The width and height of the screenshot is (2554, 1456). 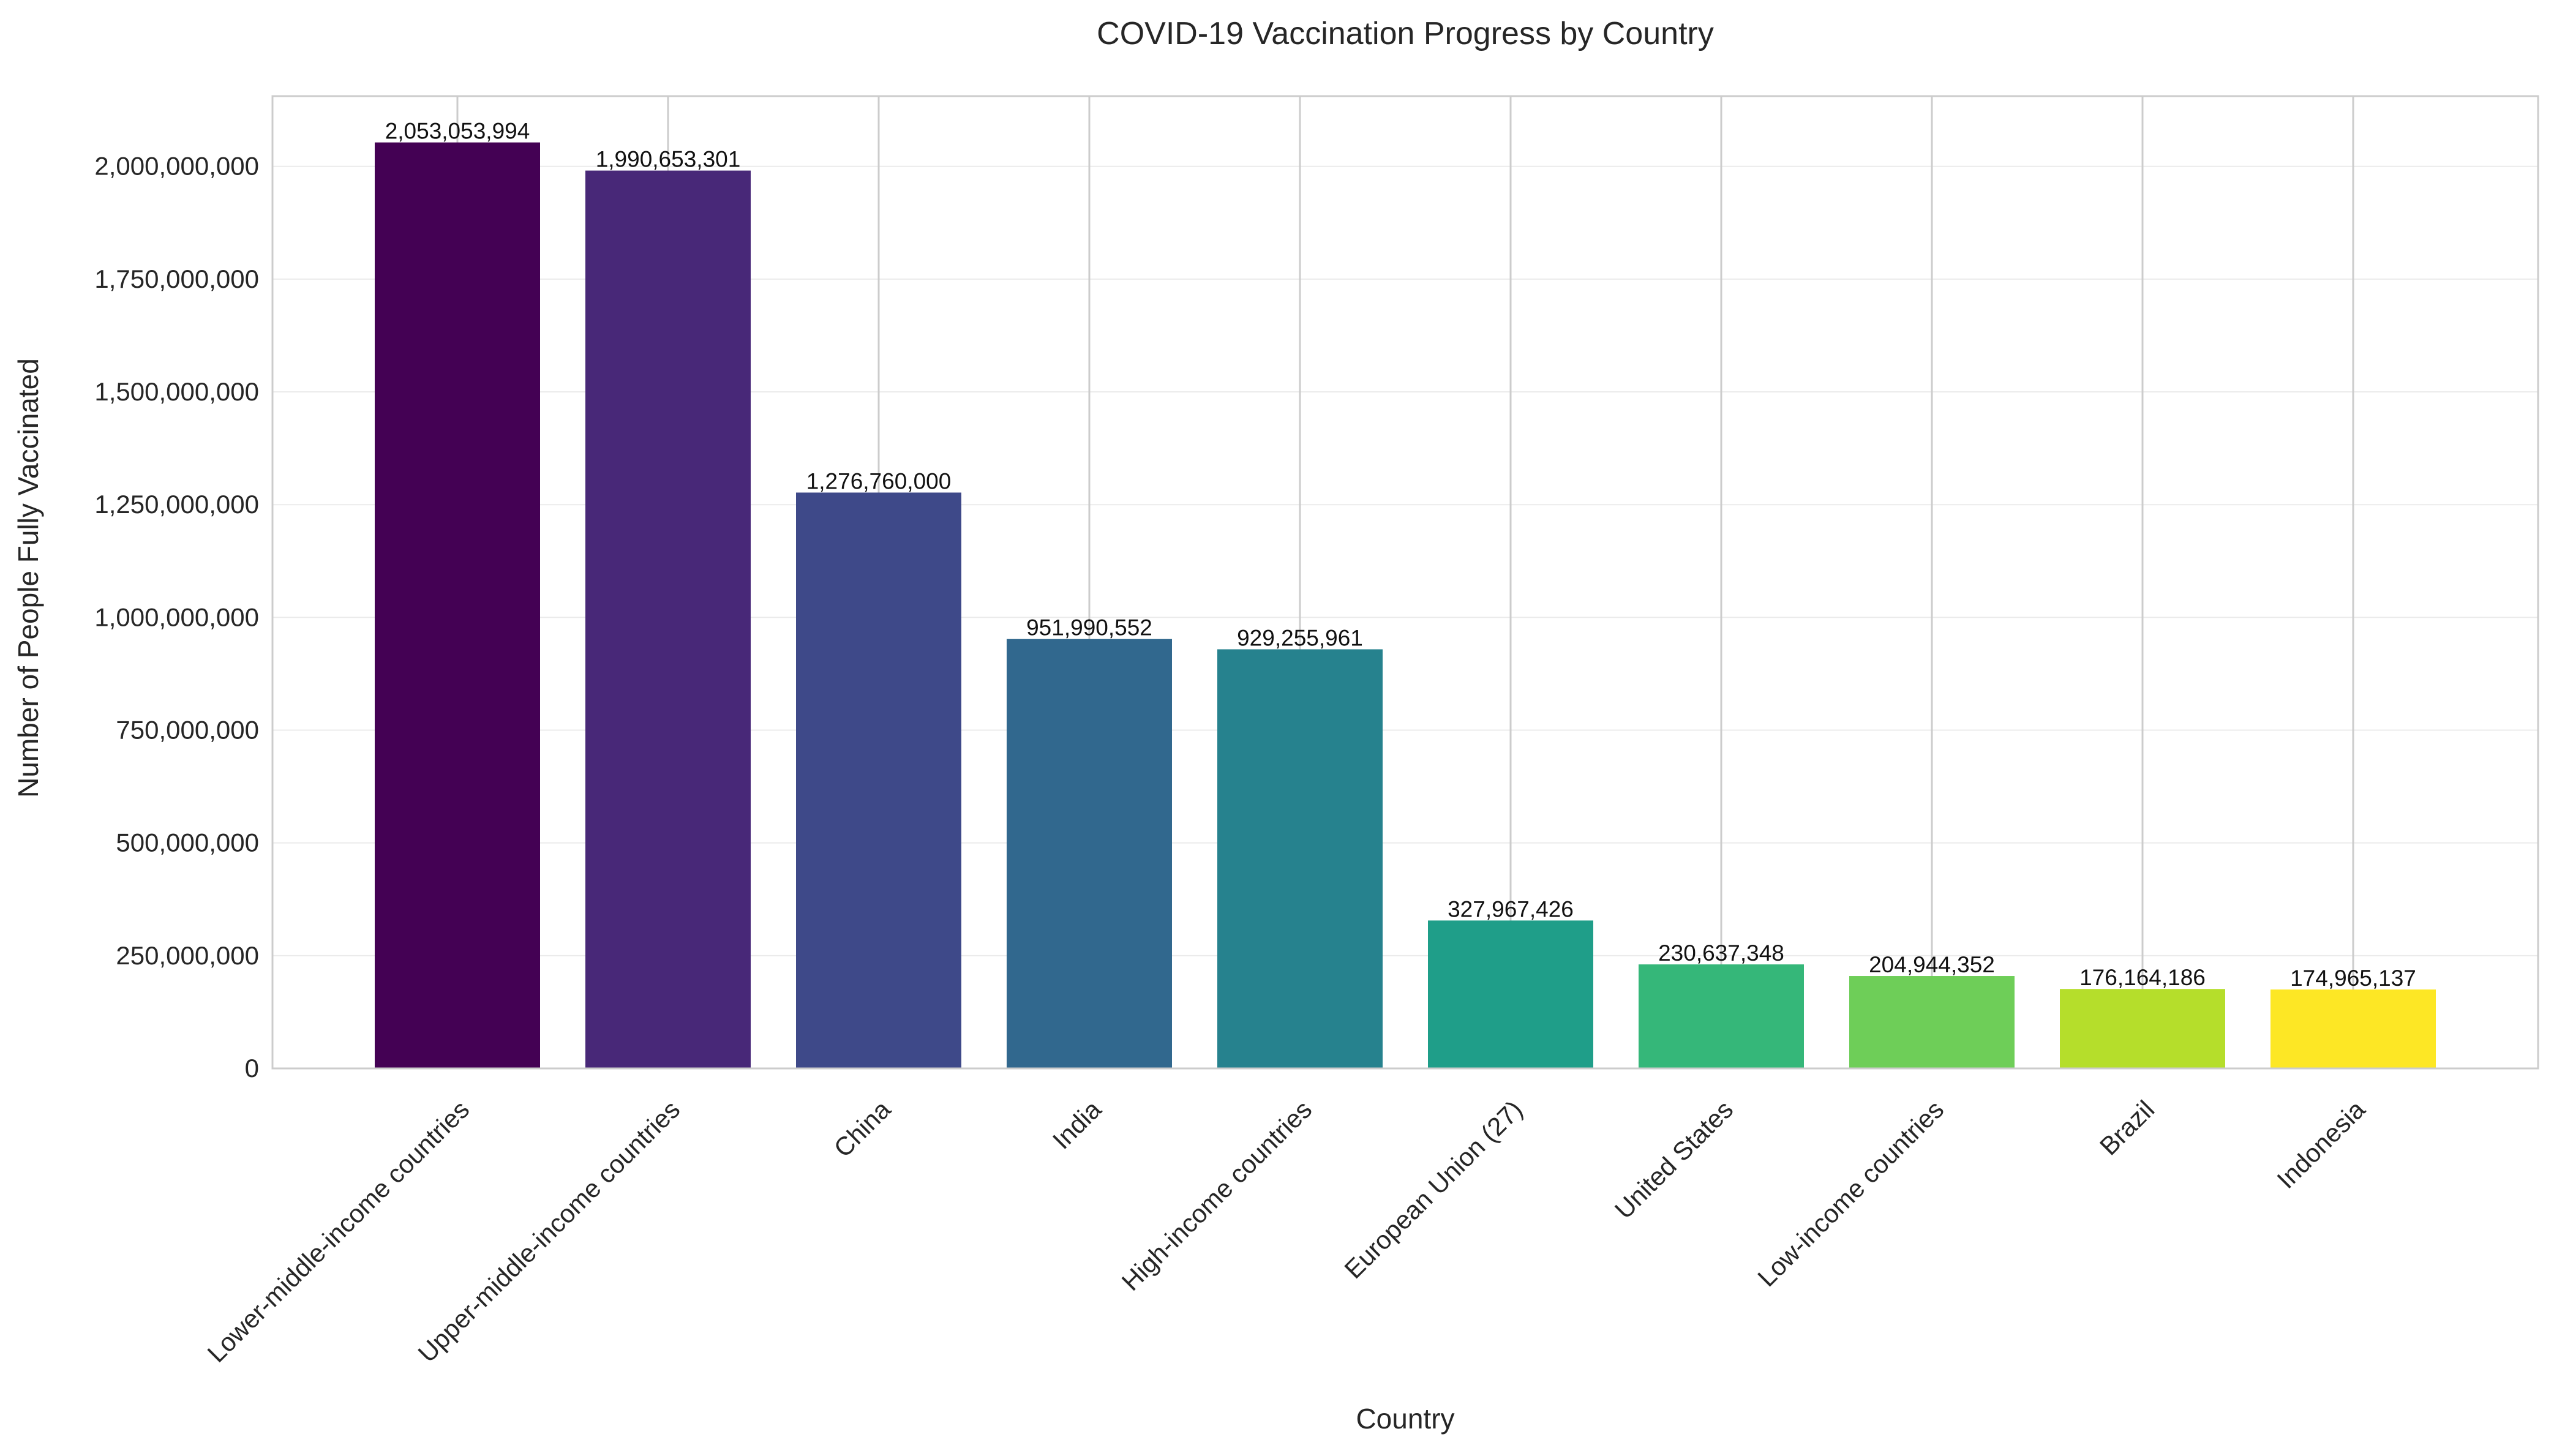 I want to click on y-tick-label: 1,000,000,000, so click(x=177, y=616).